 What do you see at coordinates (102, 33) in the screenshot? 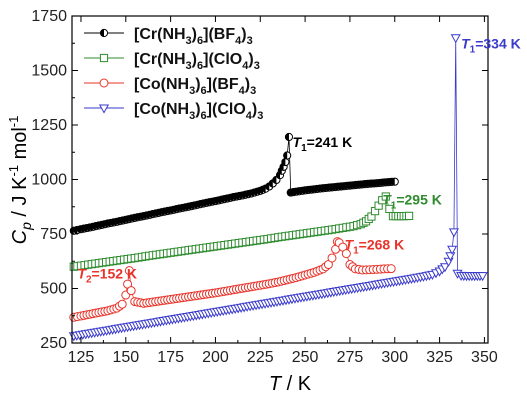
I see `legend-marker-fill` at bounding box center [102, 33].